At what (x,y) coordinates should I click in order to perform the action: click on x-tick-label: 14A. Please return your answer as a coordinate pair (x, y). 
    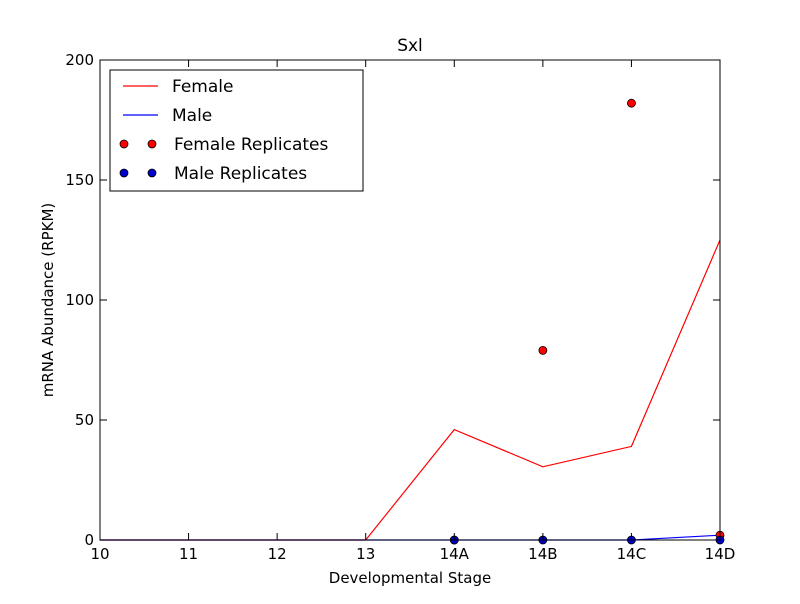
    Looking at the image, I should click on (455, 554).